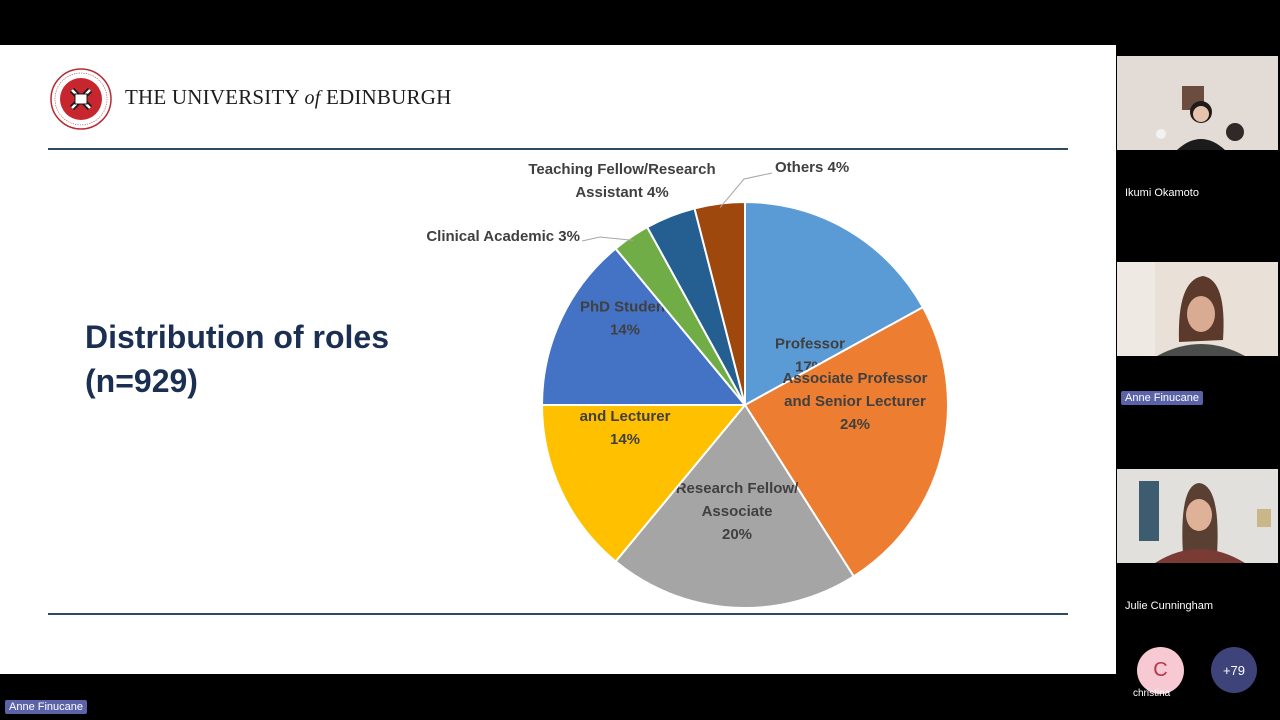  Describe the element at coordinates (621, 181) in the screenshot. I see `slice-label-teaching-fellow-research-assistant: Teaching Fellow/Research Assistant 4%` at that location.